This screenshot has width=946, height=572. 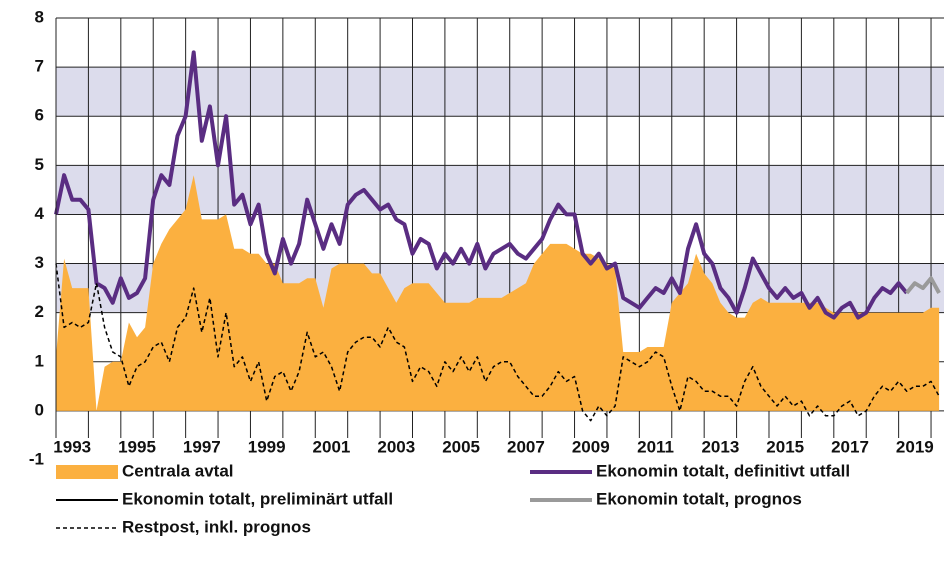 I want to click on x-tick-label: 2001, so click(x=332, y=446).